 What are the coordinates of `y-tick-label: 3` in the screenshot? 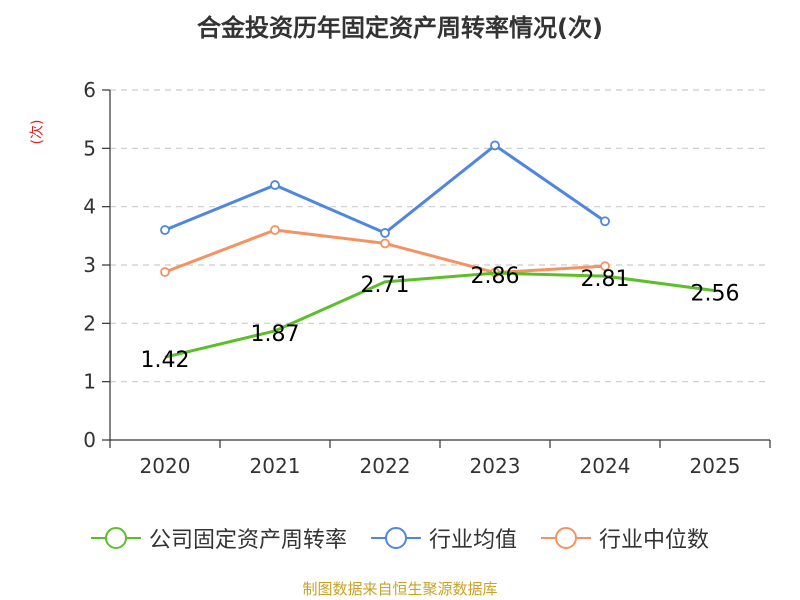 It's located at (89, 265).